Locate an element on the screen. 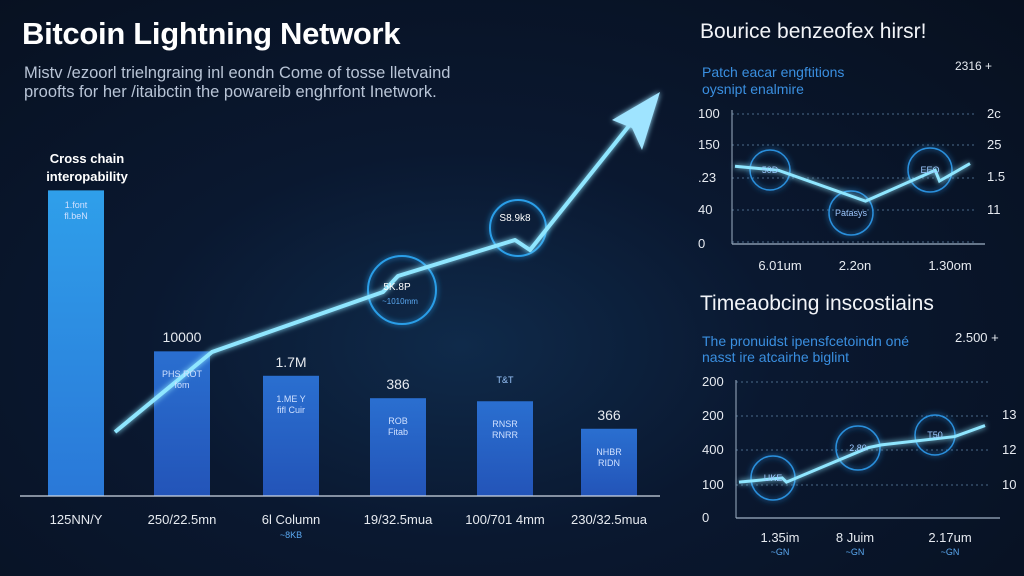 The height and width of the screenshot is (576, 1024). bar-value-label: 386 is located at coordinates (398, 384).